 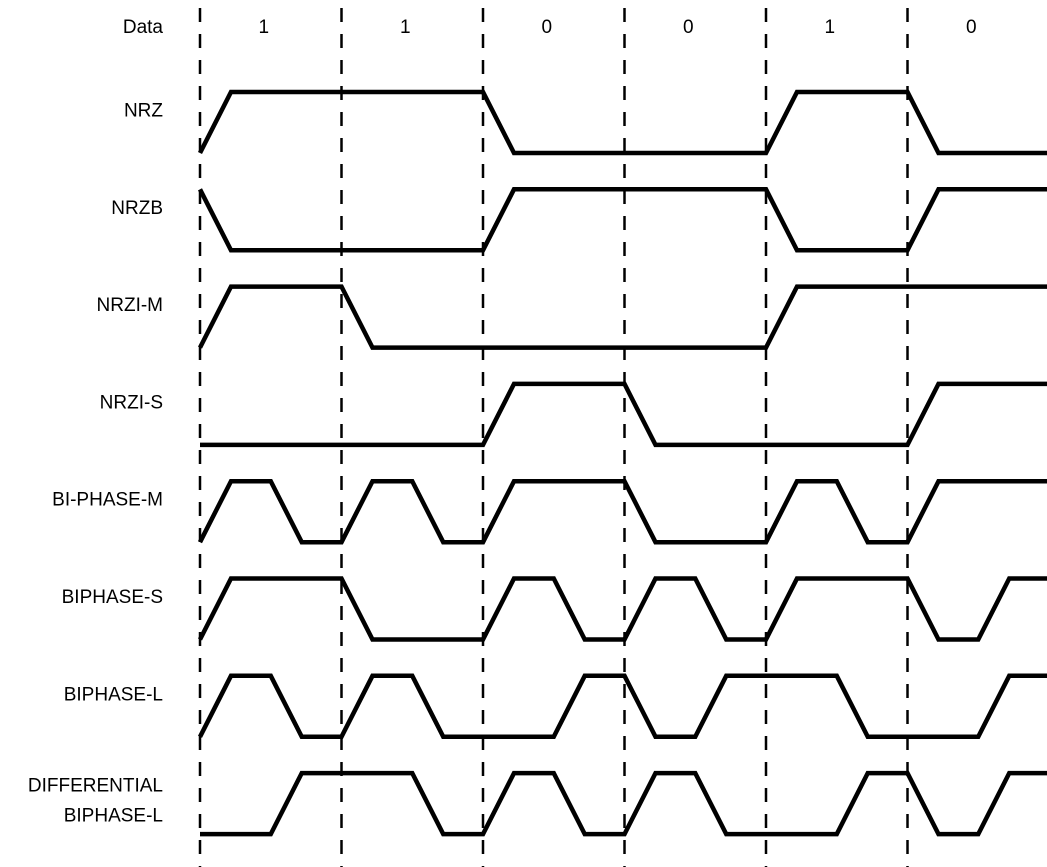 What do you see at coordinates (623, 414) in the screenshot?
I see `waveform-nrzi-s` at bounding box center [623, 414].